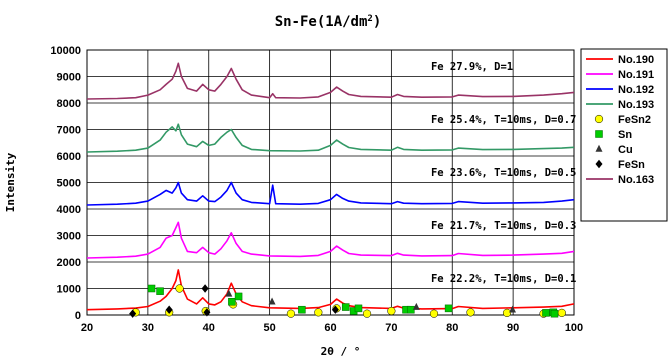 Image resolution: width=672 pixels, height=358 pixels. I want to click on legend-label: No.192, so click(636, 90).